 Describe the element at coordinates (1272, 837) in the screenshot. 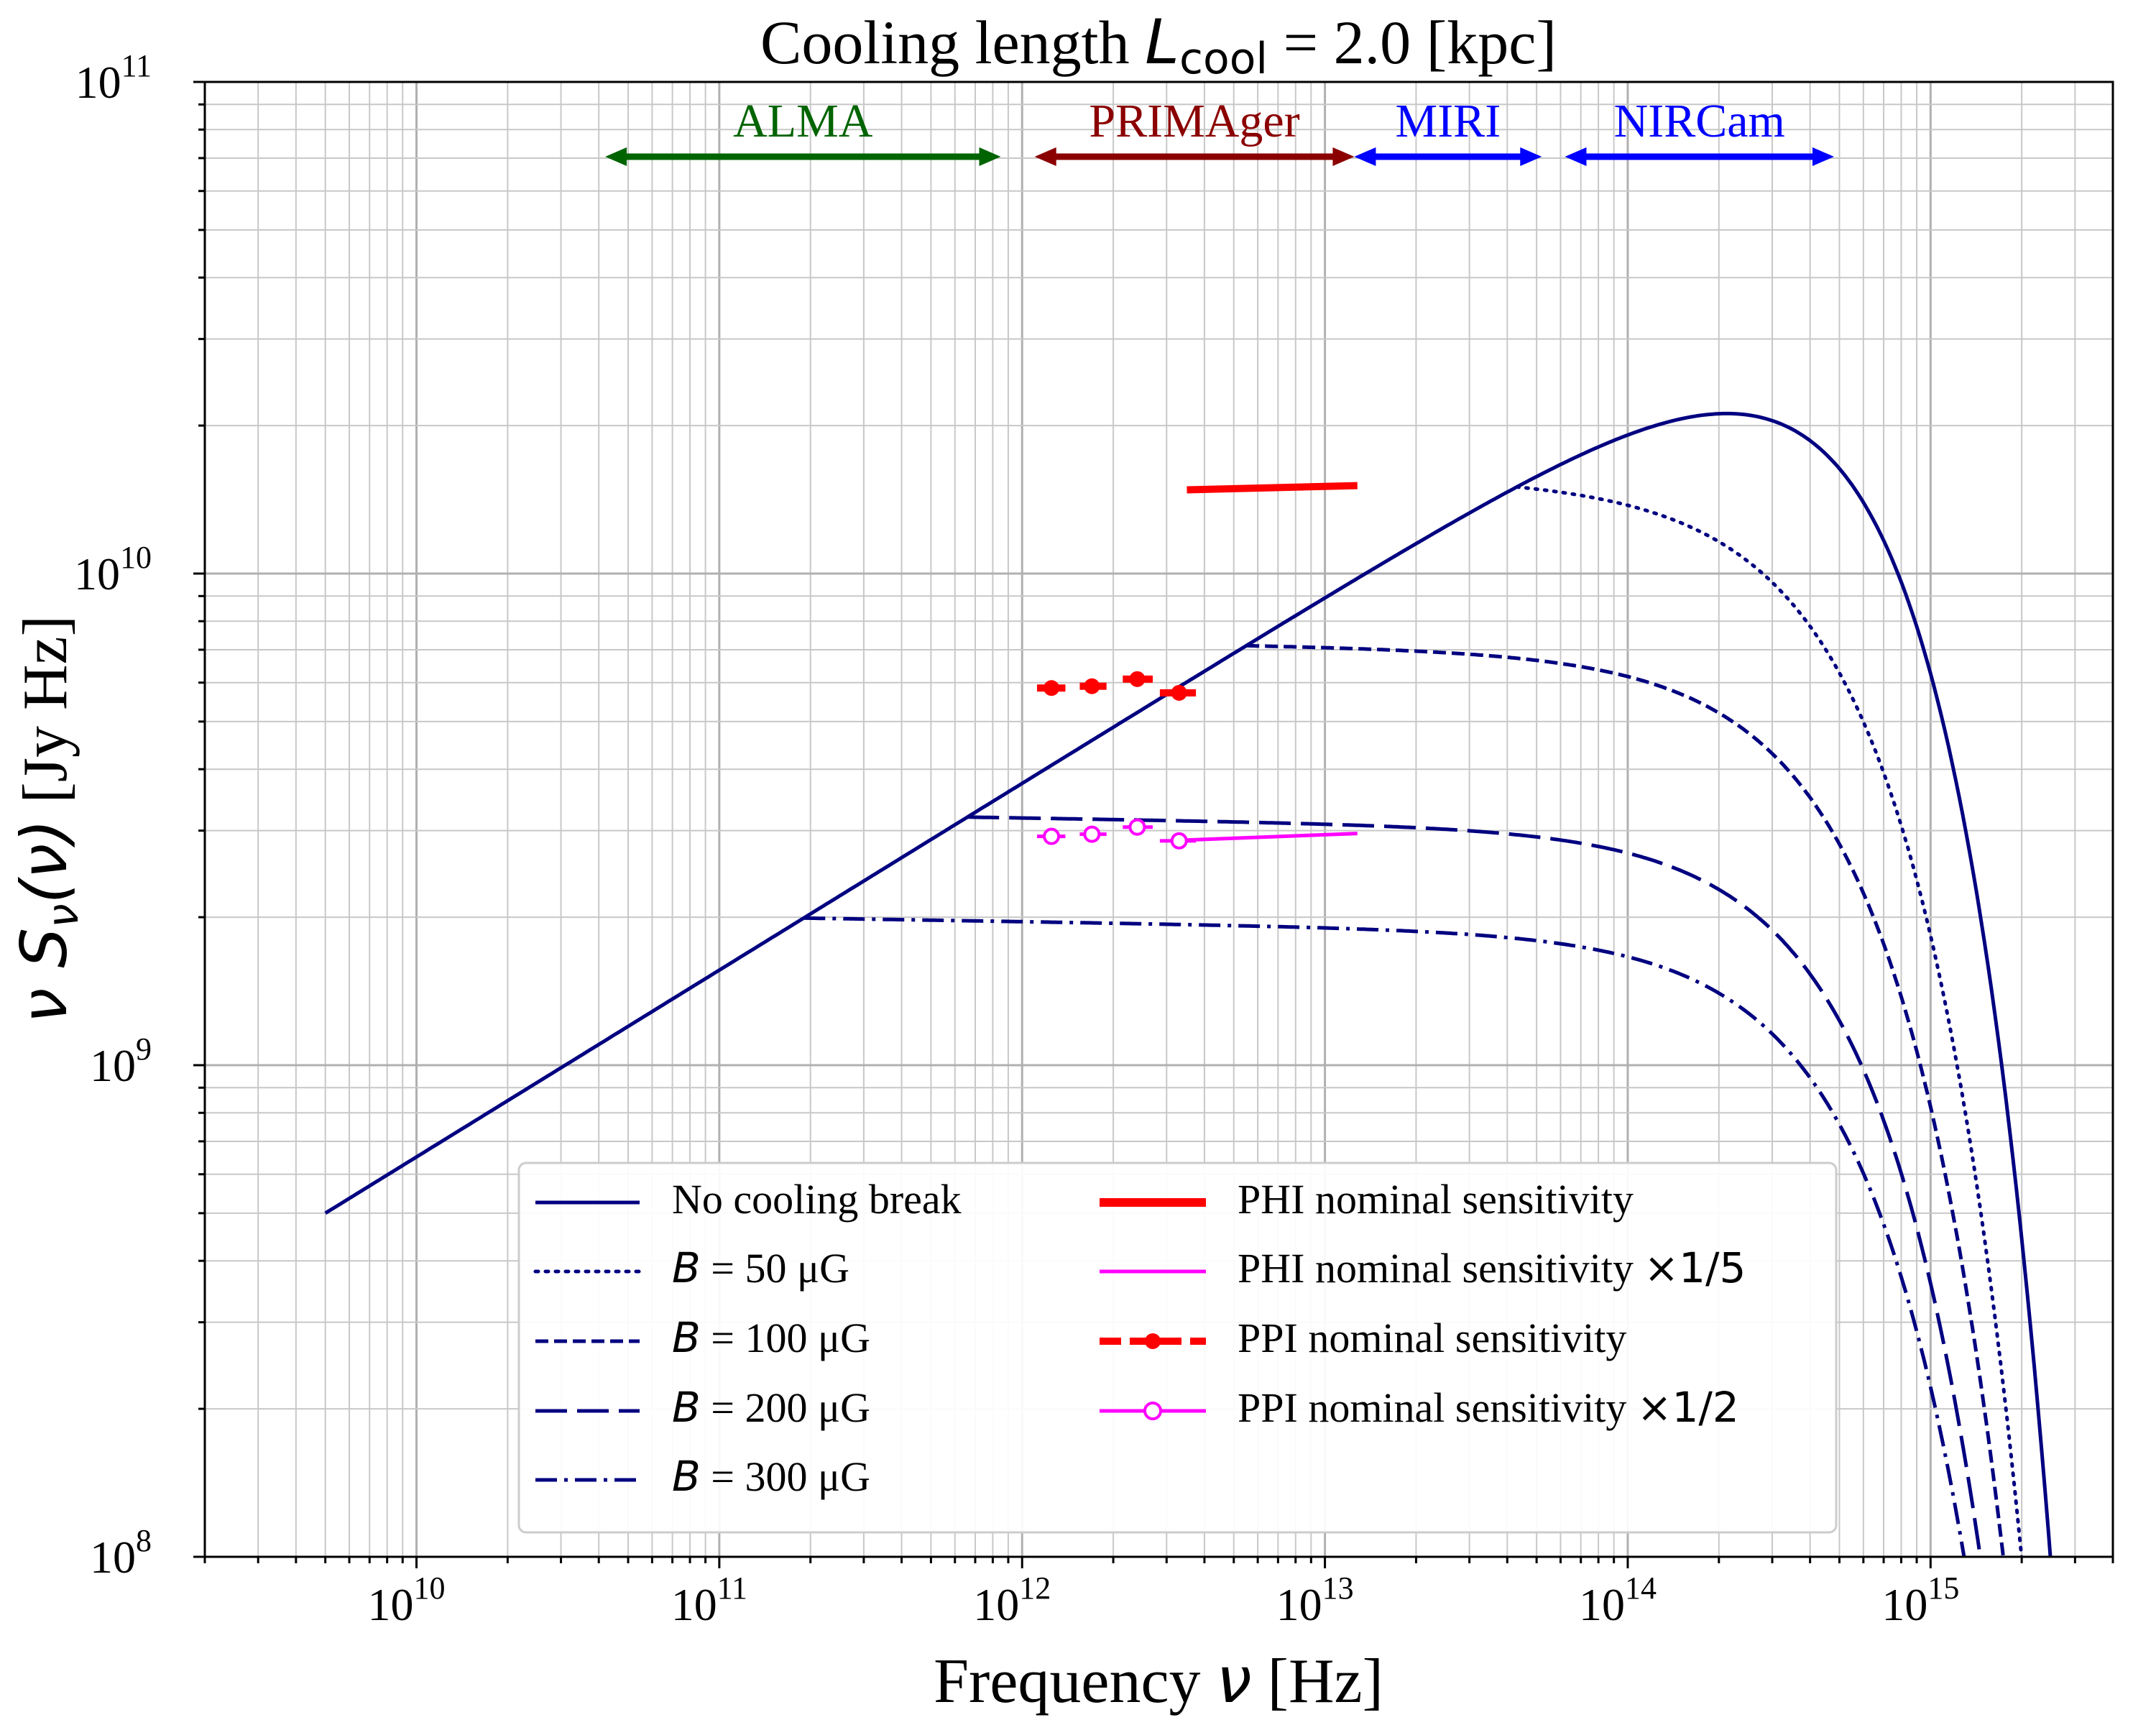

I see `phi-scaled-sensitivity-line` at that location.